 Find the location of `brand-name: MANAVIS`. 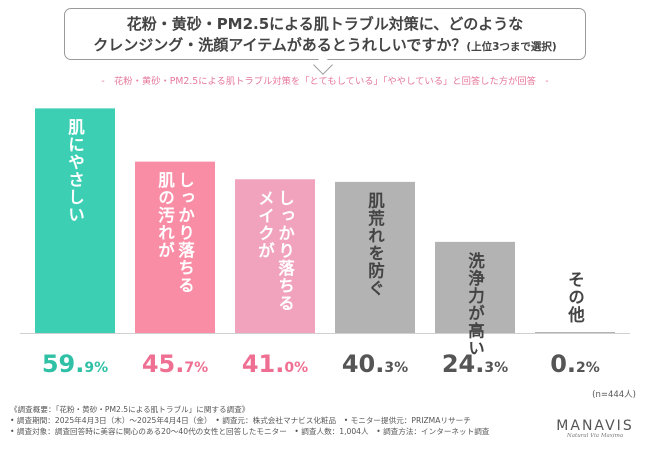

brand-name: MANAVIS is located at coordinates (595, 426).